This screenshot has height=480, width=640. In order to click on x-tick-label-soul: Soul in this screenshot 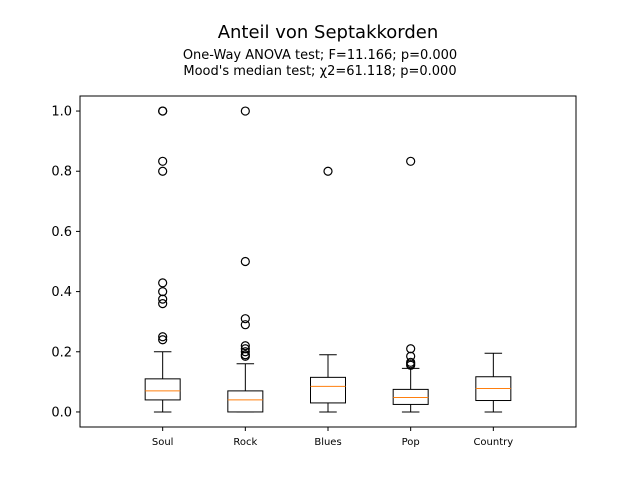, I will do `click(163, 442)`.